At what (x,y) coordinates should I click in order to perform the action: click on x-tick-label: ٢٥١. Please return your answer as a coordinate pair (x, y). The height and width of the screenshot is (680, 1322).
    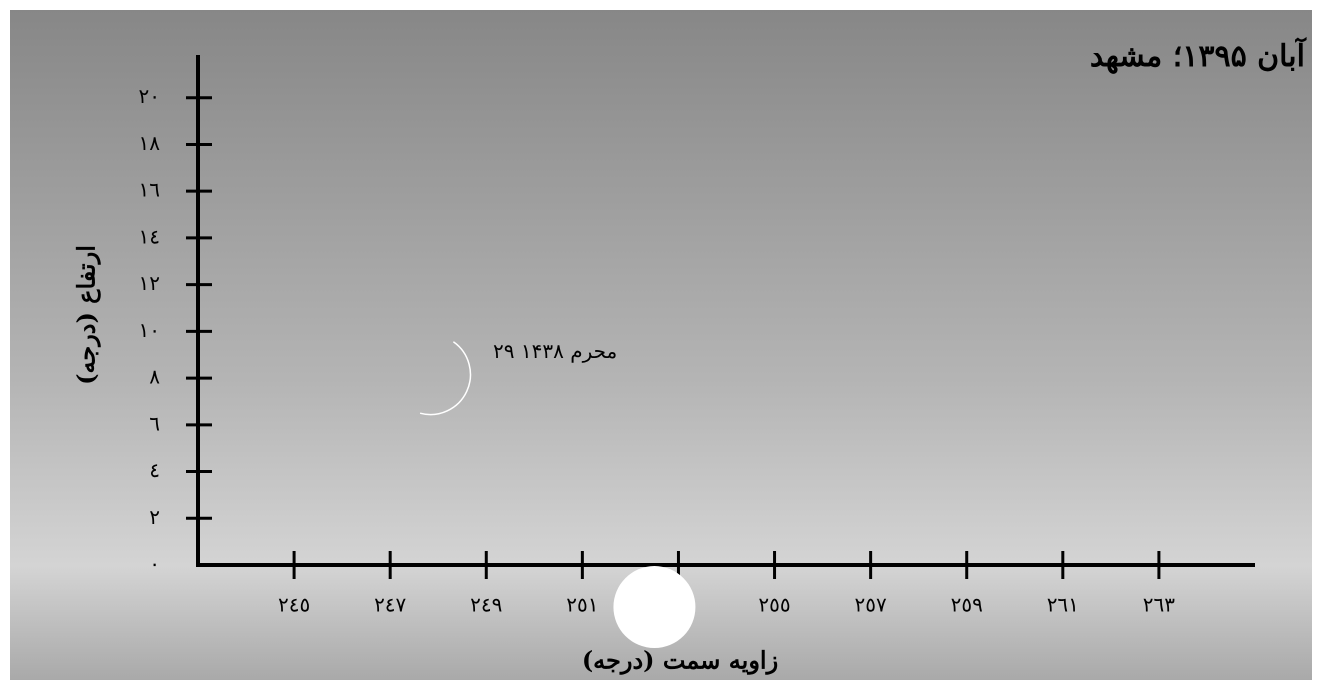
    Looking at the image, I should click on (582, 605).